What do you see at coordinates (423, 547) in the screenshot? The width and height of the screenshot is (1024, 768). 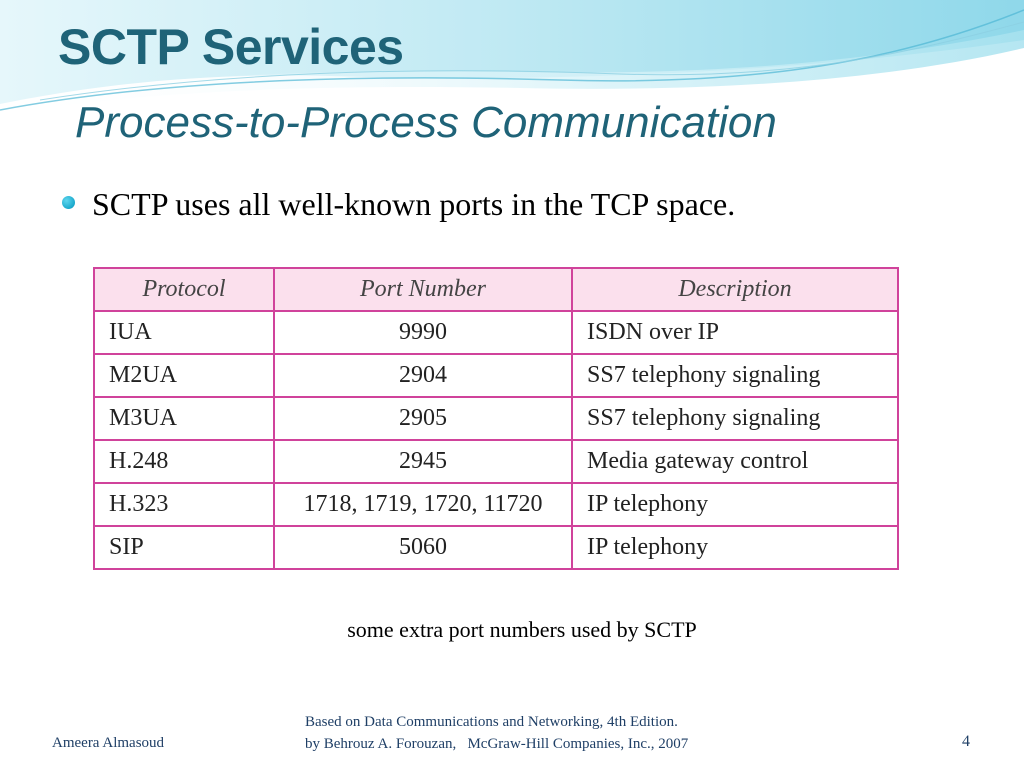 I see `cell-port-number: 5060` at bounding box center [423, 547].